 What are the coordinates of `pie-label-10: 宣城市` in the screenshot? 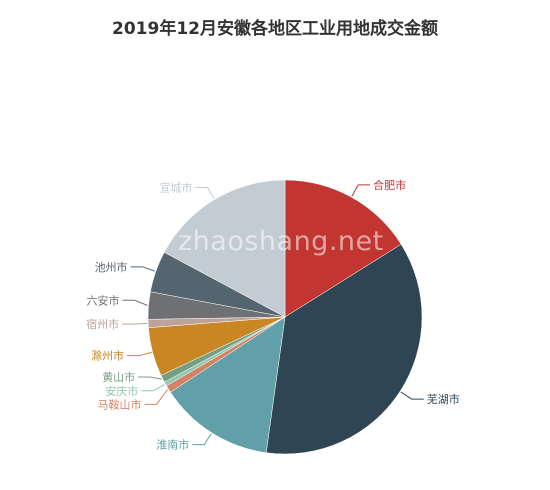 It's located at (175, 187).